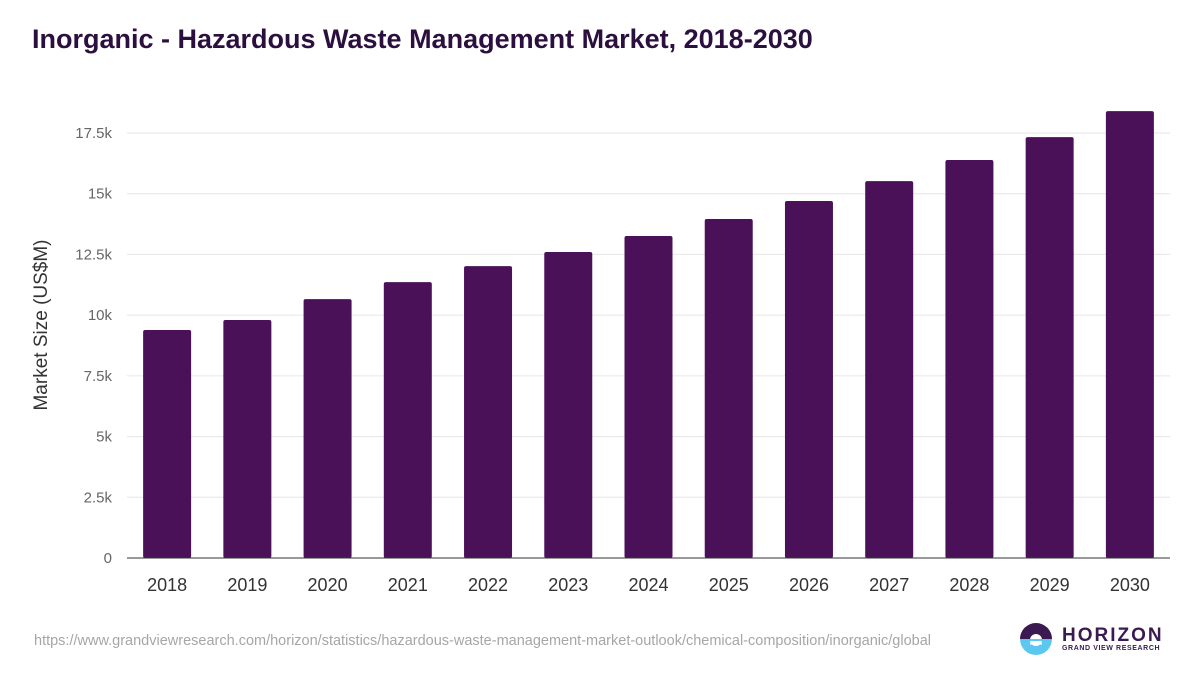  Describe the element at coordinates (809, 585) in the screenshot. I see `x-tick-label: 2026` at that location.